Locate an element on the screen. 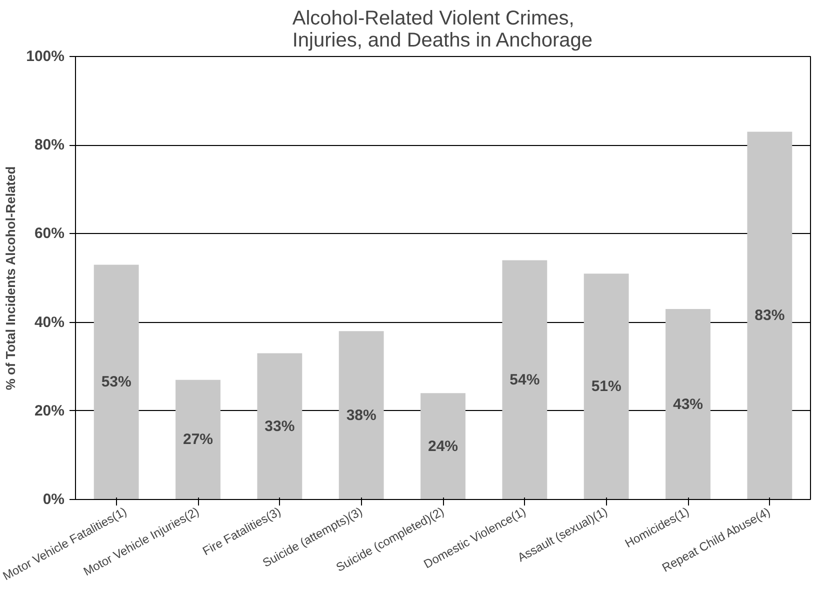 This screenshot has width=839, height=596. data-label: 43% is located at coordinates (688, 404).